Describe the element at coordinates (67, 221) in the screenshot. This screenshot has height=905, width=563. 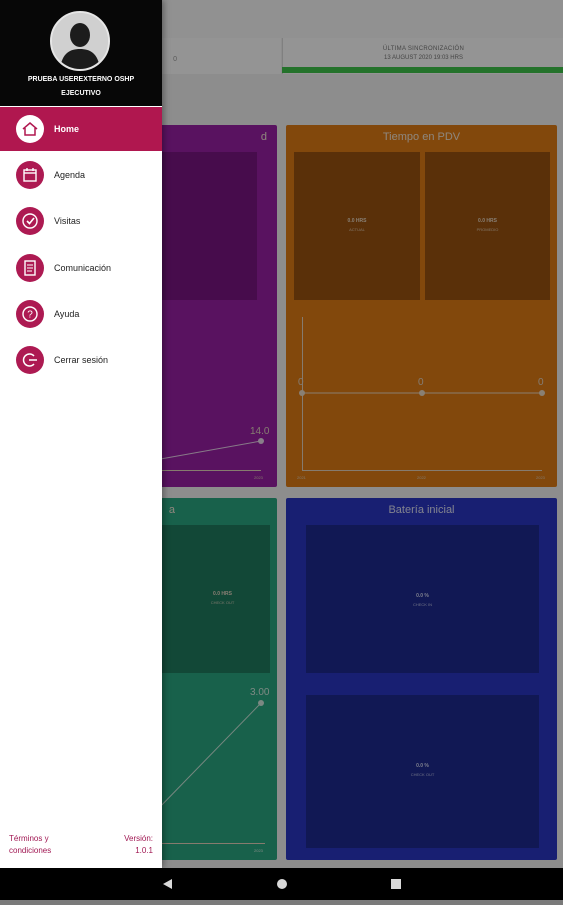
I see `menu-item-label: Visitas` at that location.